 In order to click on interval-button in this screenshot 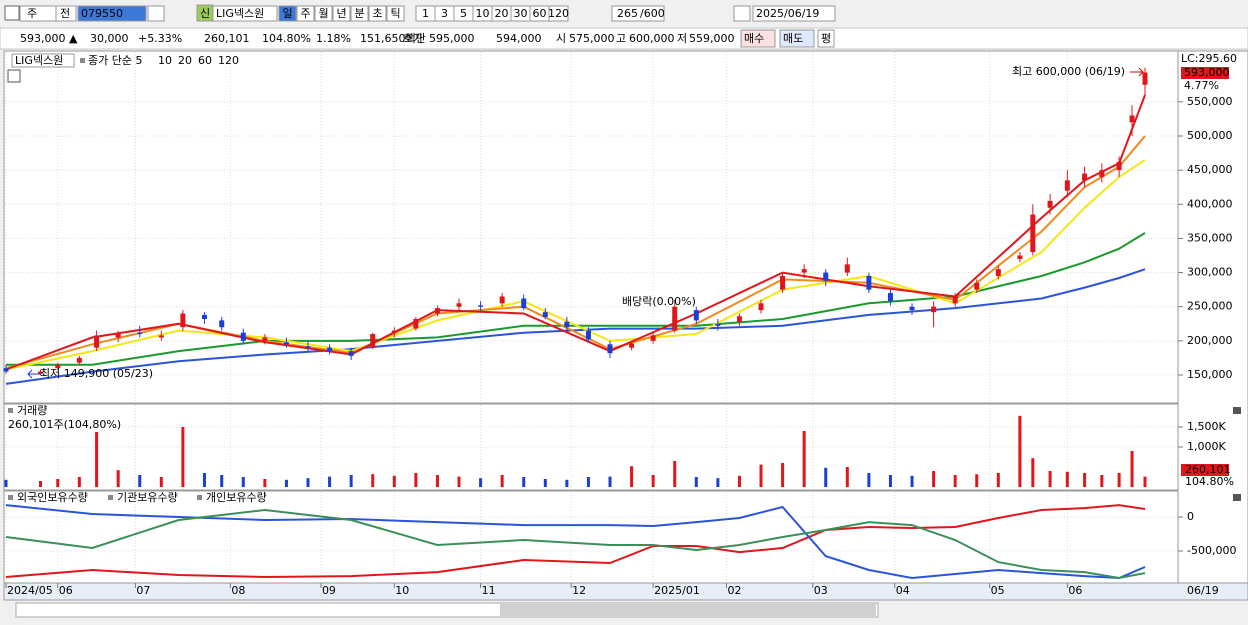, I will do `click(558, 13)`.